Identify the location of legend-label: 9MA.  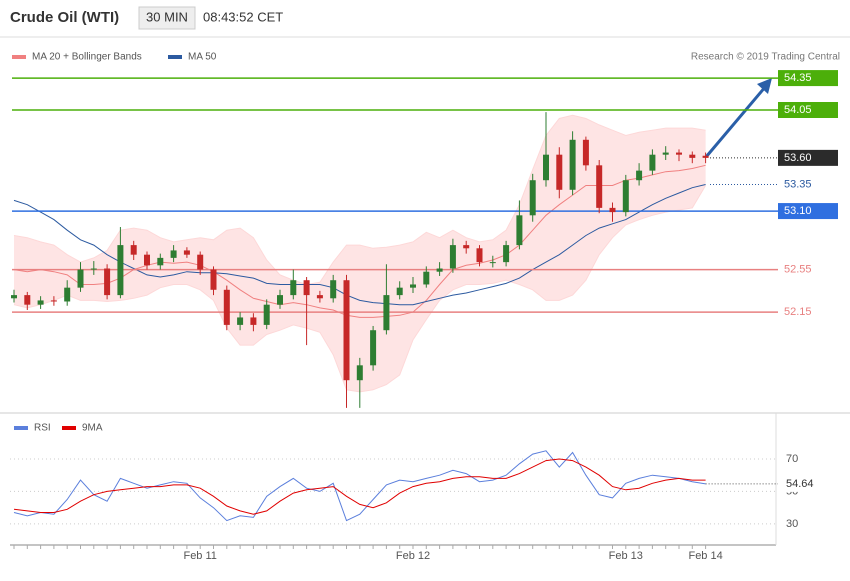
(92, 428).